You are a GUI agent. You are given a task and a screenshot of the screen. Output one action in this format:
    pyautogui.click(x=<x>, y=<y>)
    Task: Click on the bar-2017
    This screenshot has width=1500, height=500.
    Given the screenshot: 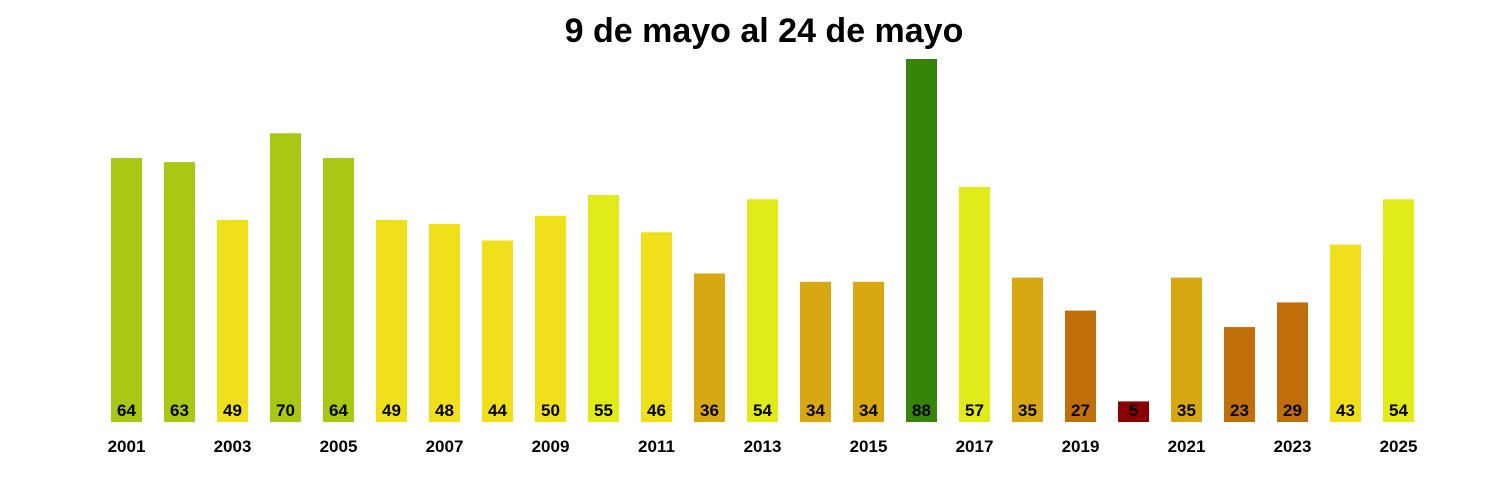 What is the action you would take?
    pyautogui.click(x=974, y=304)
    